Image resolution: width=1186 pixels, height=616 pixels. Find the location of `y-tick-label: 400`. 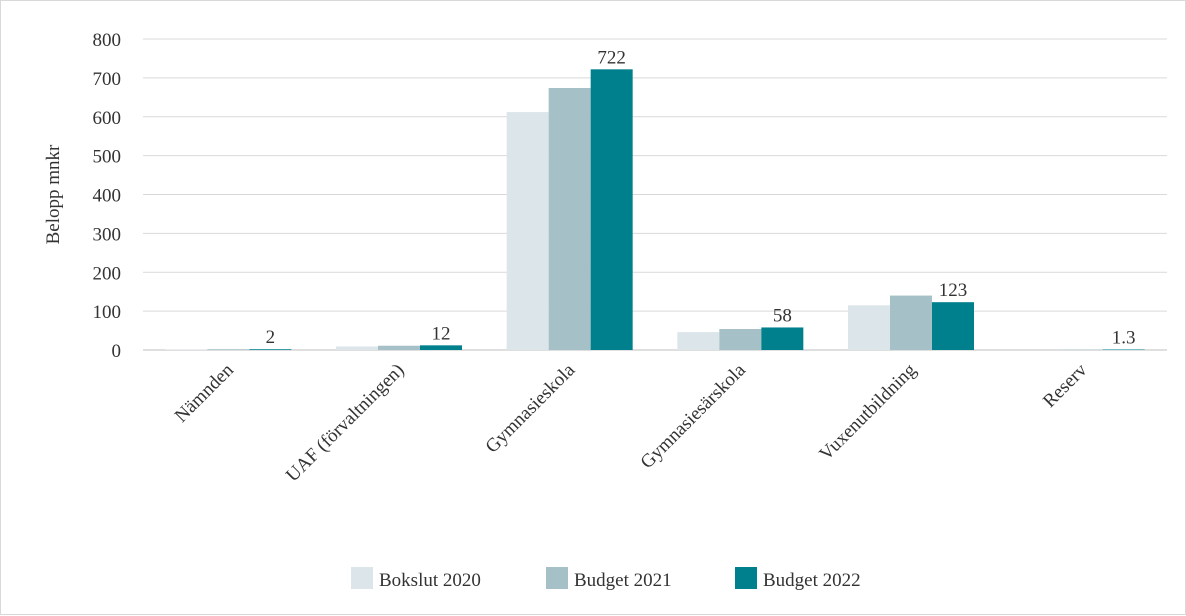

y-tick-label: 400 is located at coordinates (107, 196).